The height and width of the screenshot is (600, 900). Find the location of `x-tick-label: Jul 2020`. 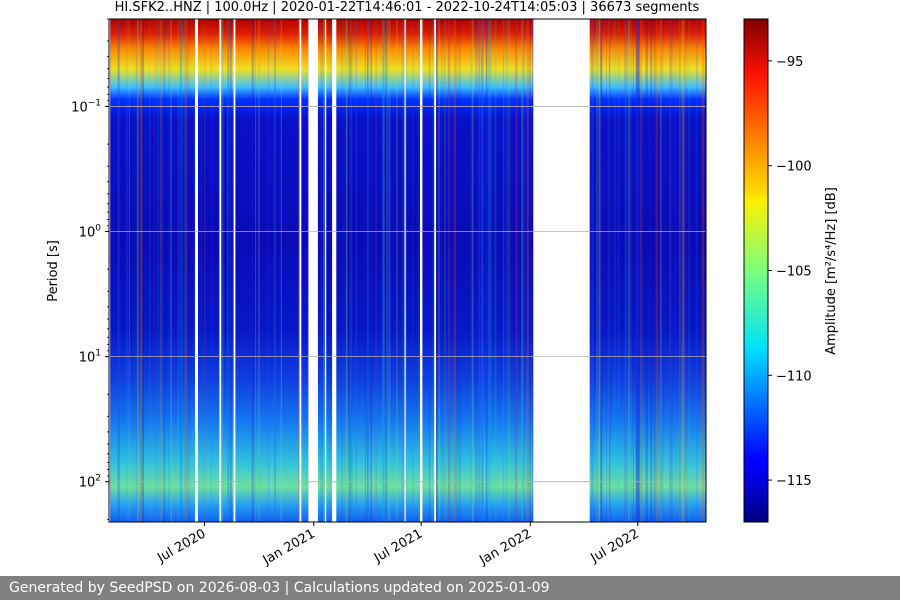

x-tick-label: Jul 2020 is located at coordinates (181, 546).